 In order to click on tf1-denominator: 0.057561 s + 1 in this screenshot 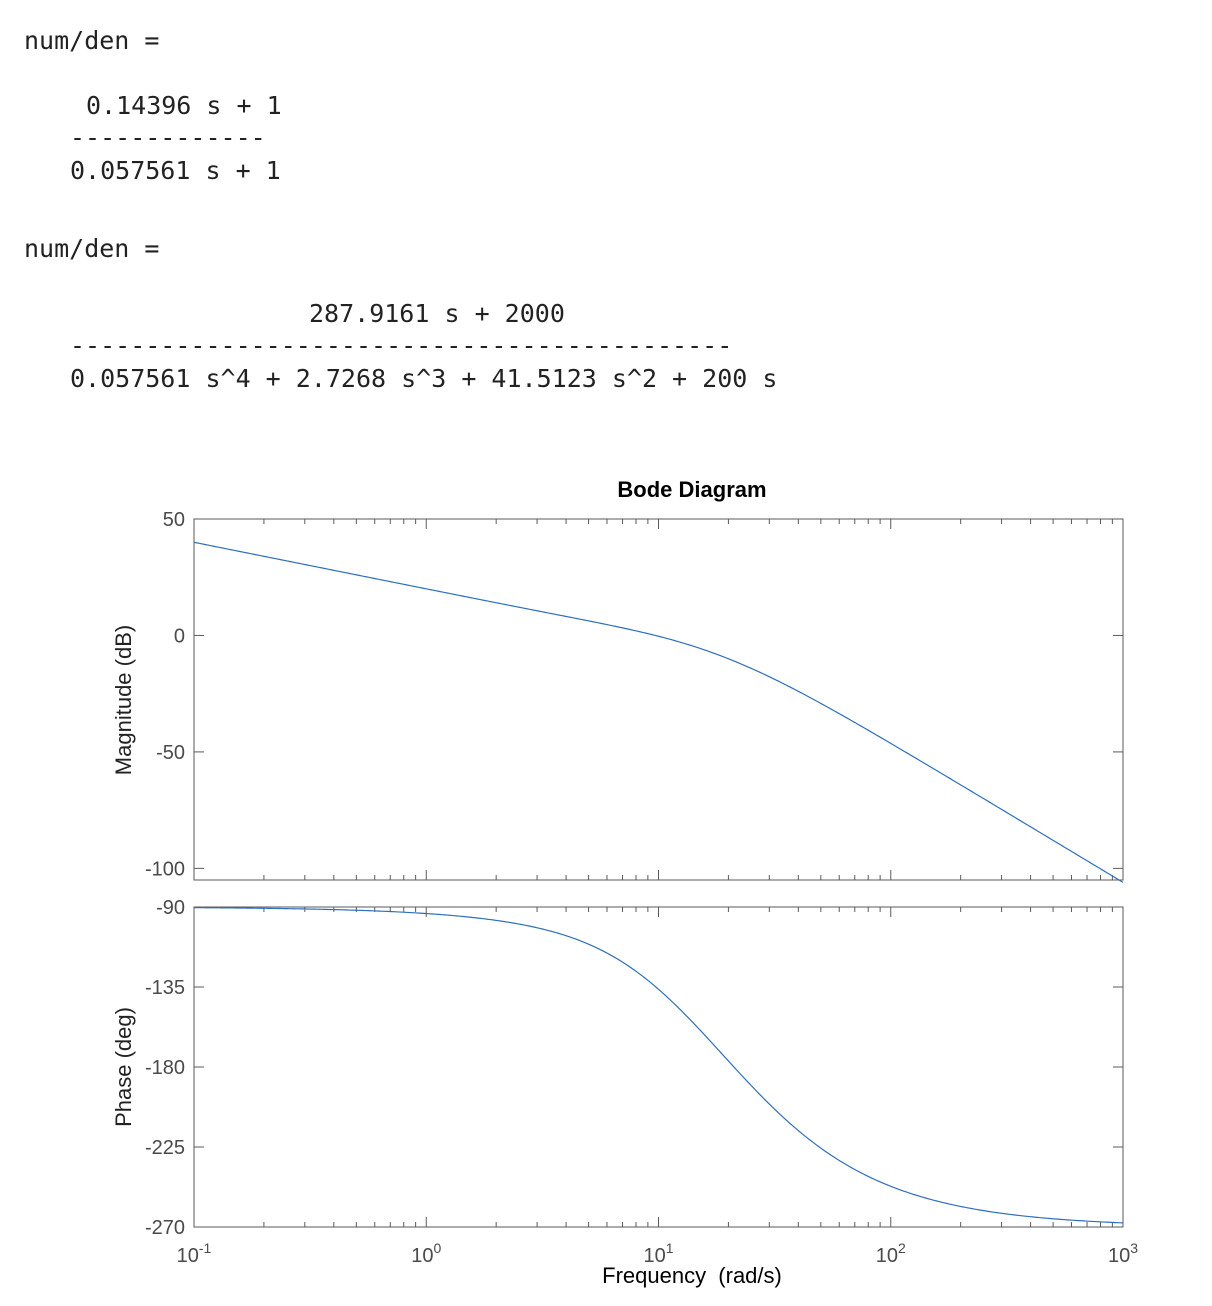, I will do `click(175, 170)`.